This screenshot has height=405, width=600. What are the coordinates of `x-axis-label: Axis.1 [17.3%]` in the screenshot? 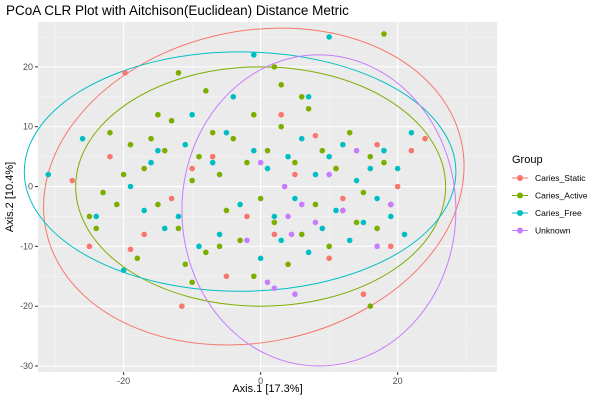 It's located at (267, 389).